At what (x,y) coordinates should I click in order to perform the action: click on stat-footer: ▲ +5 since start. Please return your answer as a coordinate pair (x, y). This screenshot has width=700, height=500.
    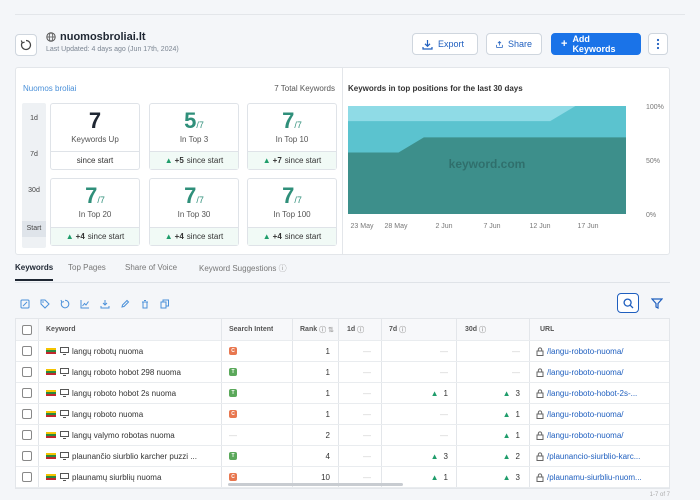
    Looking at the image, I should click on (194, 160).